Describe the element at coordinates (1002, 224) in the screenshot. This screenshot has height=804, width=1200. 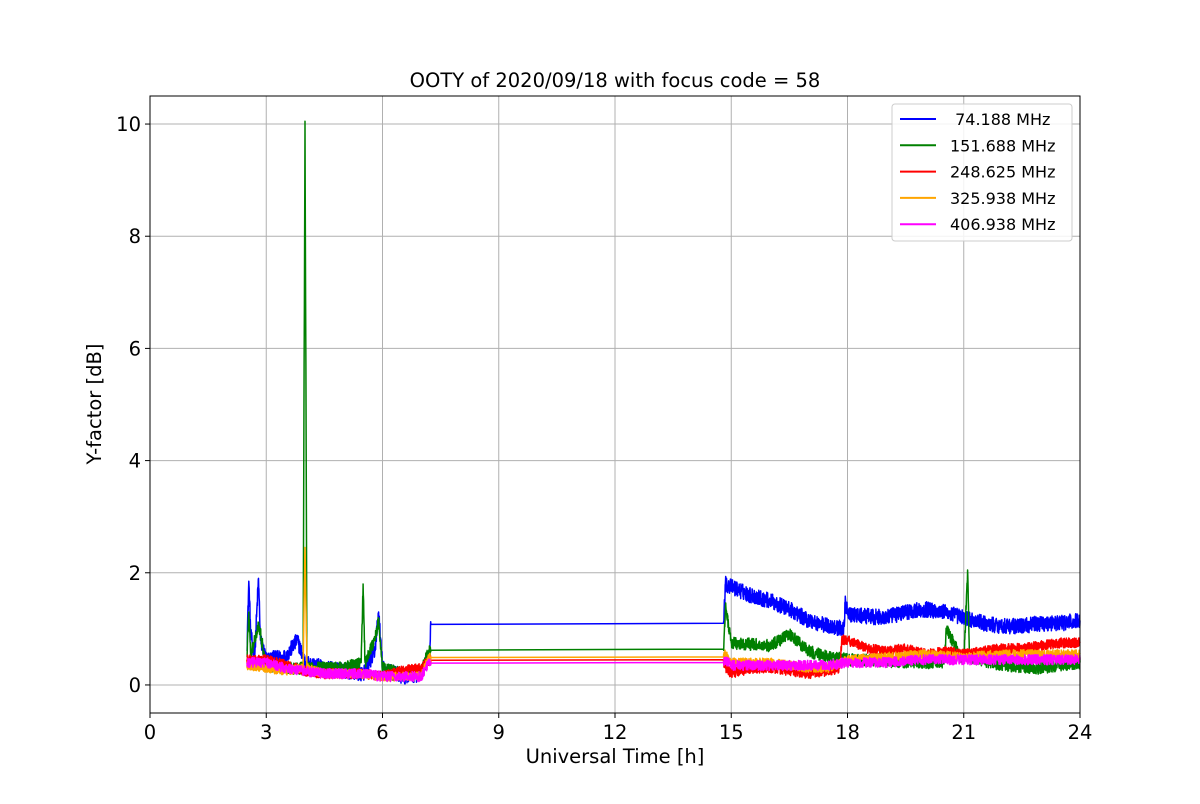
I see `legend-label: 406.938 MHz` at that location.